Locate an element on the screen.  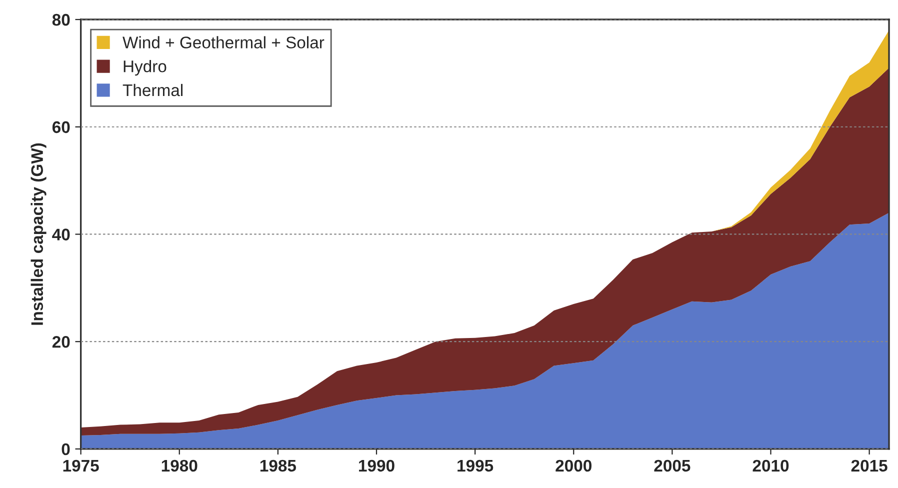
y-tick-label: 80 is located at coordinates (61, 20).